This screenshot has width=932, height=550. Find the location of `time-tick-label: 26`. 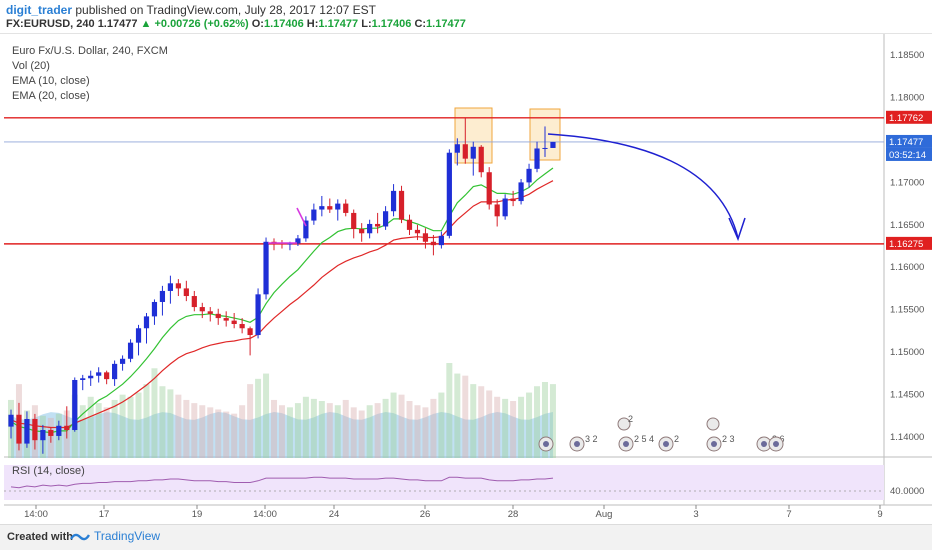

time-tick-label: 26 is located at coordinates (425, 514).